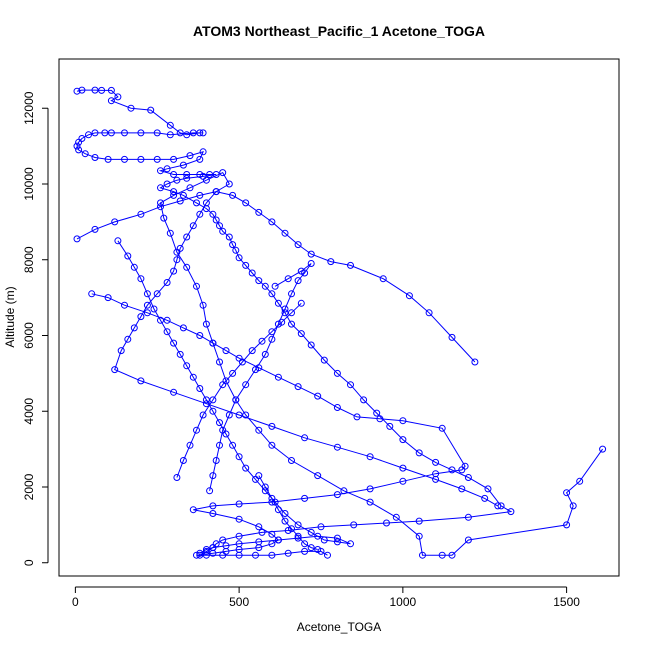 The width and height of the screenshot is (650, 650). Describe the element at coordinates (326, 597) in the screenshot. I see `x-axis: 0 500 1000 1500` at that location.